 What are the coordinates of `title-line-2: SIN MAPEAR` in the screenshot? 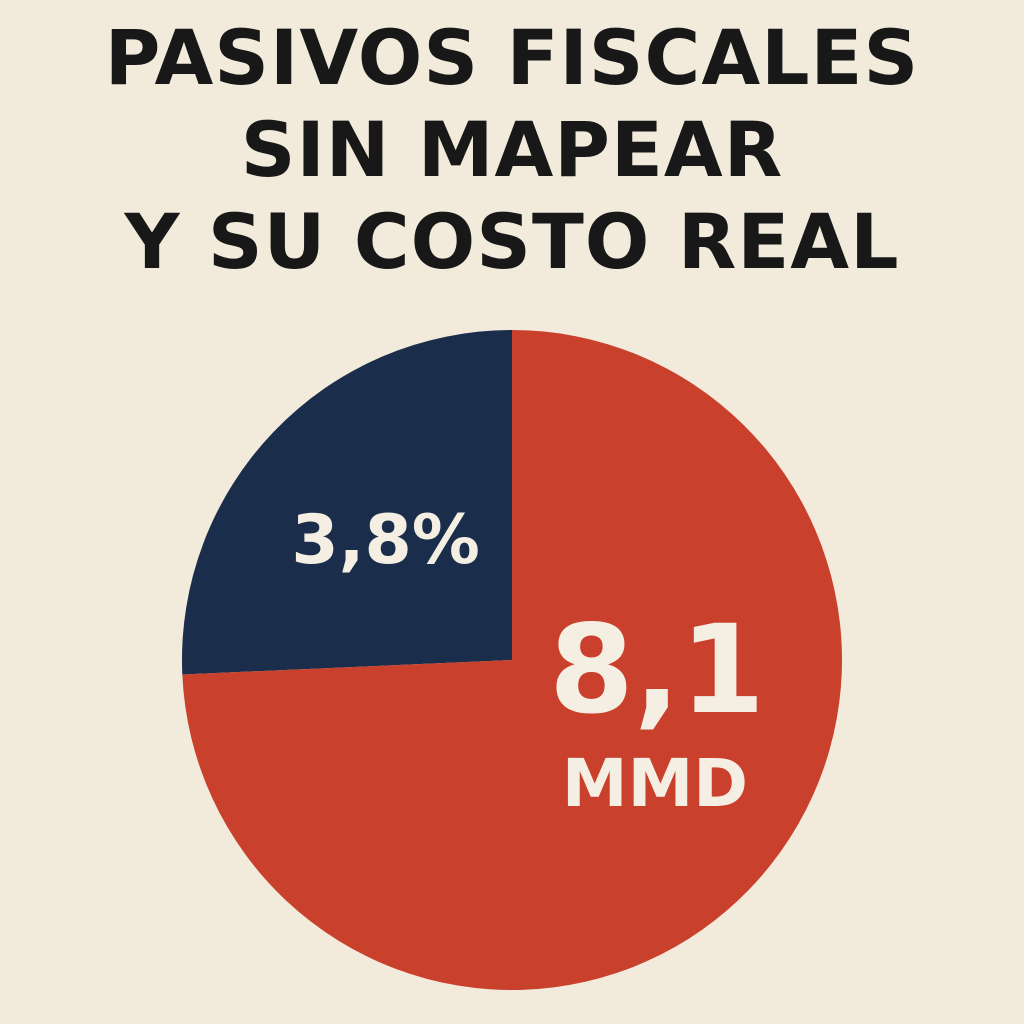 It's located at (512, 149).